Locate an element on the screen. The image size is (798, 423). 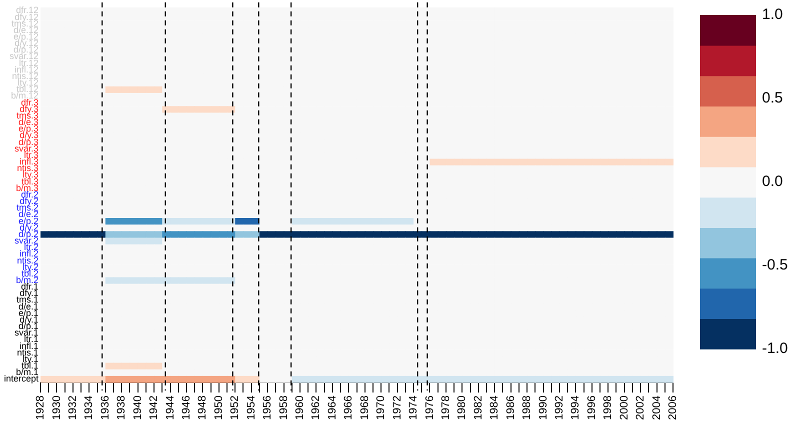
x-tick-label: 1976 is located at coordinates (430, 408).